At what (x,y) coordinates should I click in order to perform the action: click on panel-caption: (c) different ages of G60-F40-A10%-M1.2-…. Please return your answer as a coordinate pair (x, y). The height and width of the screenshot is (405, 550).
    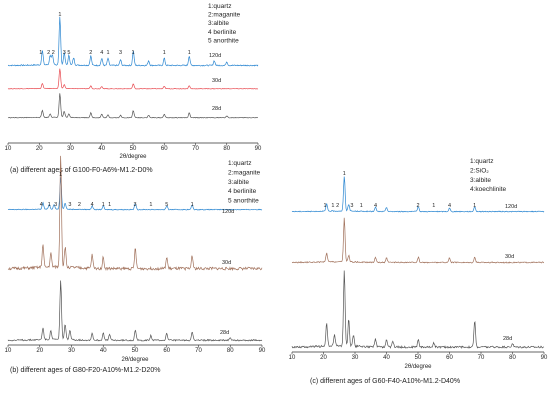
    Looking at the image, I should click on (385, 381).